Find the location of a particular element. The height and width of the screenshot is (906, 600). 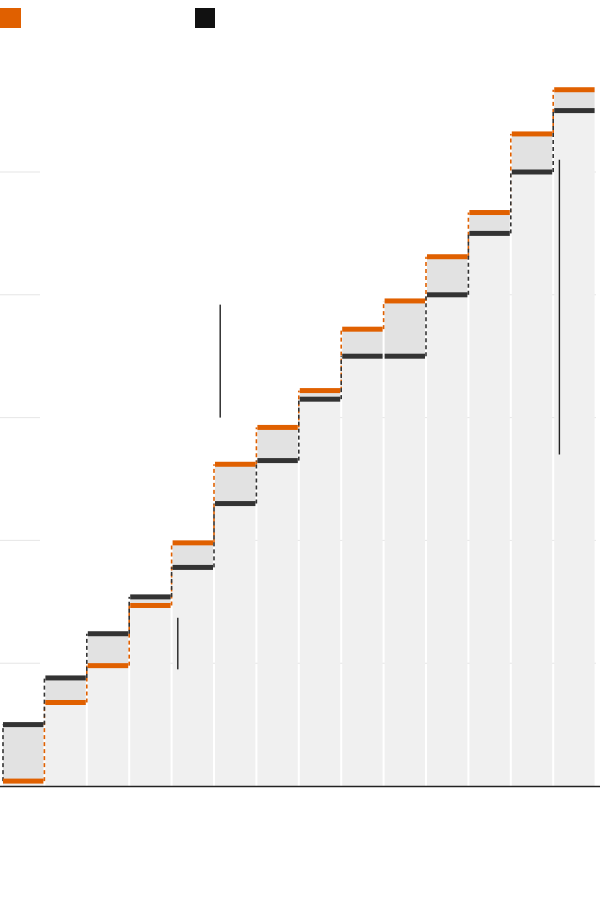

legend-swatch-series-a is located at coordinates (10, 18).